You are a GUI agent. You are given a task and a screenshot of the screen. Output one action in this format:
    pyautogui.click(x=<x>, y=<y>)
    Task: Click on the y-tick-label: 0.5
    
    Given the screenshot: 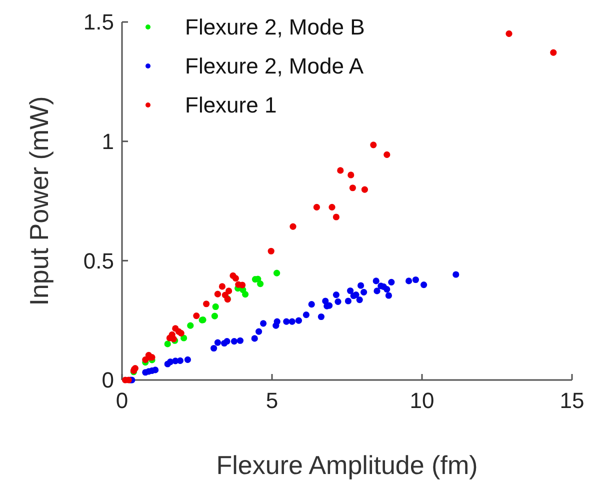 What is the action you would take?
    pyautogui.click(x=98, y=261)
    